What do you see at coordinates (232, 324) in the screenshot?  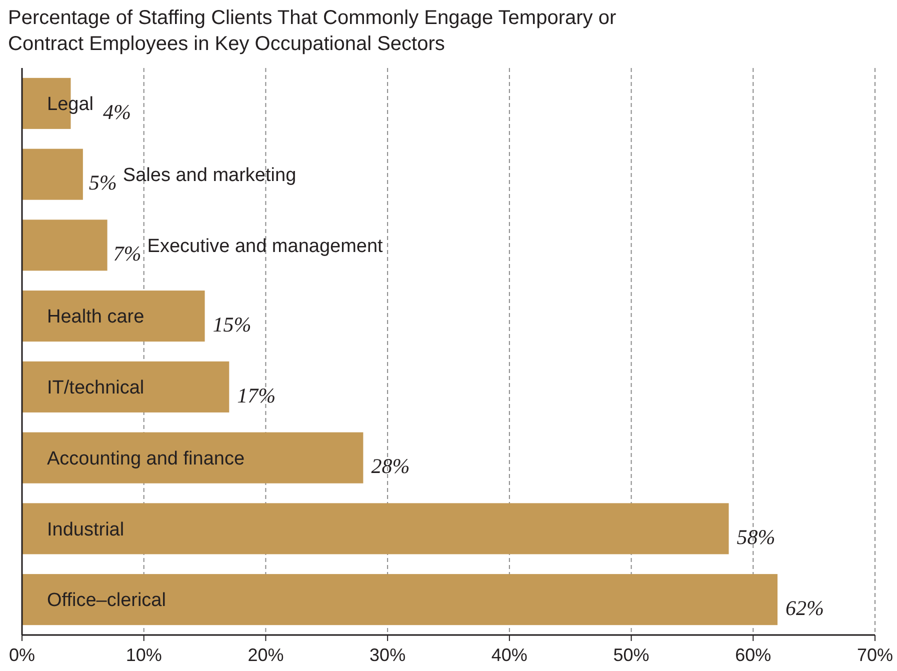 I see `data-label: 15%` at bounding box center [232, 324].